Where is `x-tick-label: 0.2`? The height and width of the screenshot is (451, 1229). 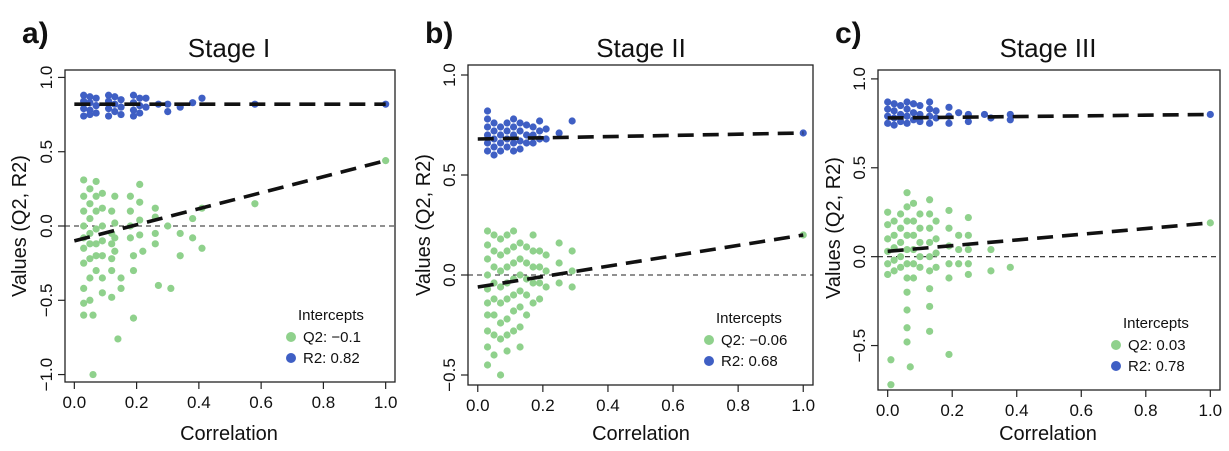
x-tick-label: 0.2 is located at coordinates (137, 402).